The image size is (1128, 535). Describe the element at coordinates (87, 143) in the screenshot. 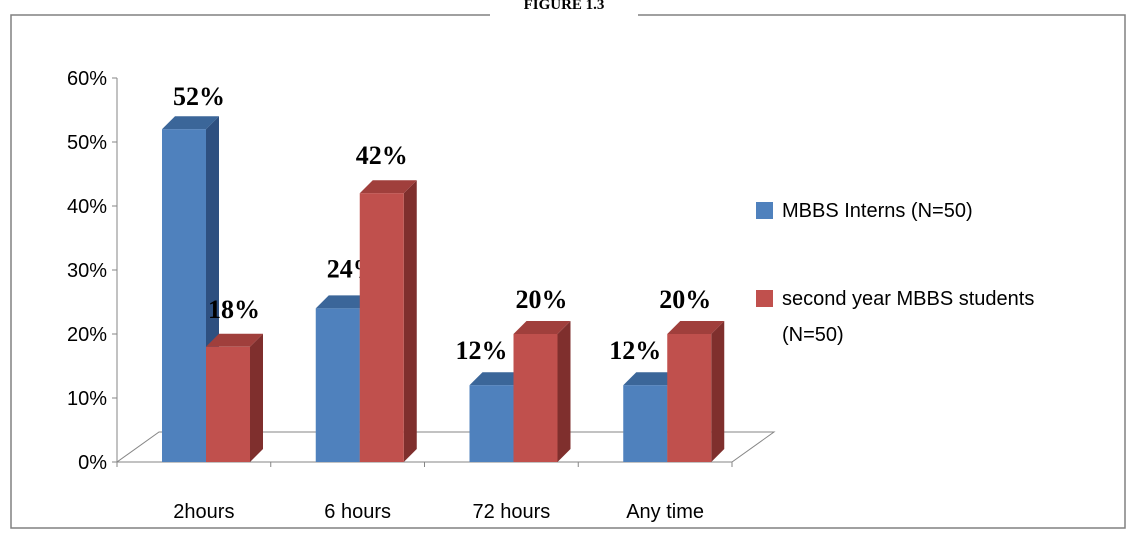

I see `y-tick-label: 50%` at that location.